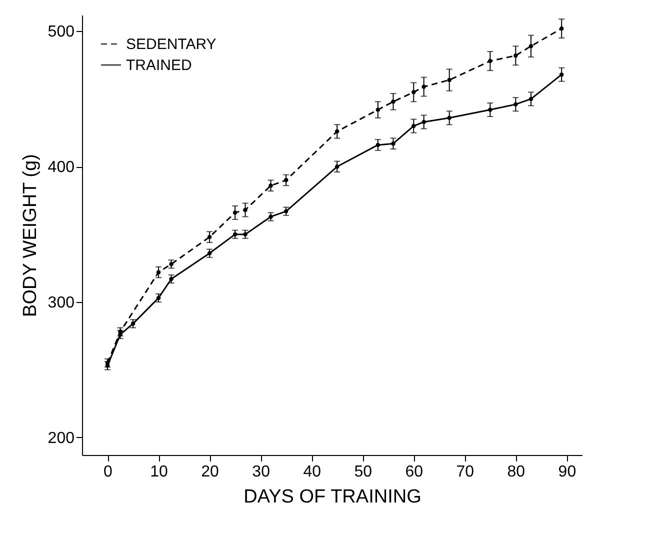 The width and height of the screenshot is (648, 544). What do you see at coordinates (414, 472) in the screenshot?
I see `x-tick-label: 60` at bounding box center [414, 472].